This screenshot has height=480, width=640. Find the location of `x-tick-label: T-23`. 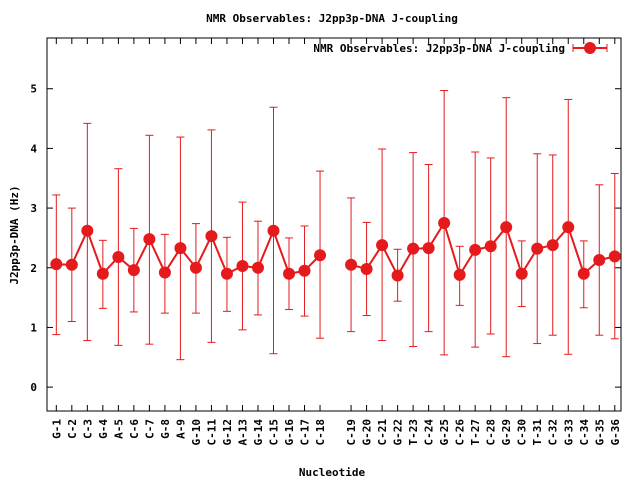

x-tick-label: T-23 is located at coordinates (413, 432).